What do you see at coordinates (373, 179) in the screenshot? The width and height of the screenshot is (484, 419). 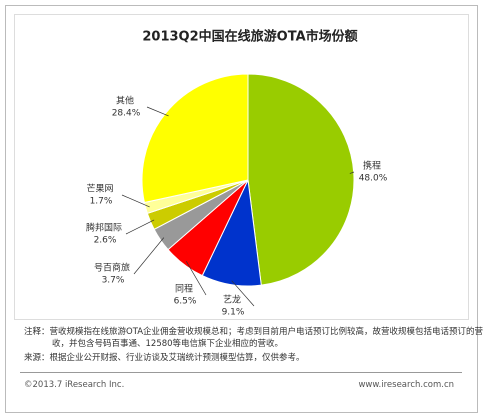 I see `value-label: 48.0%` at bounding box center [373, 179].